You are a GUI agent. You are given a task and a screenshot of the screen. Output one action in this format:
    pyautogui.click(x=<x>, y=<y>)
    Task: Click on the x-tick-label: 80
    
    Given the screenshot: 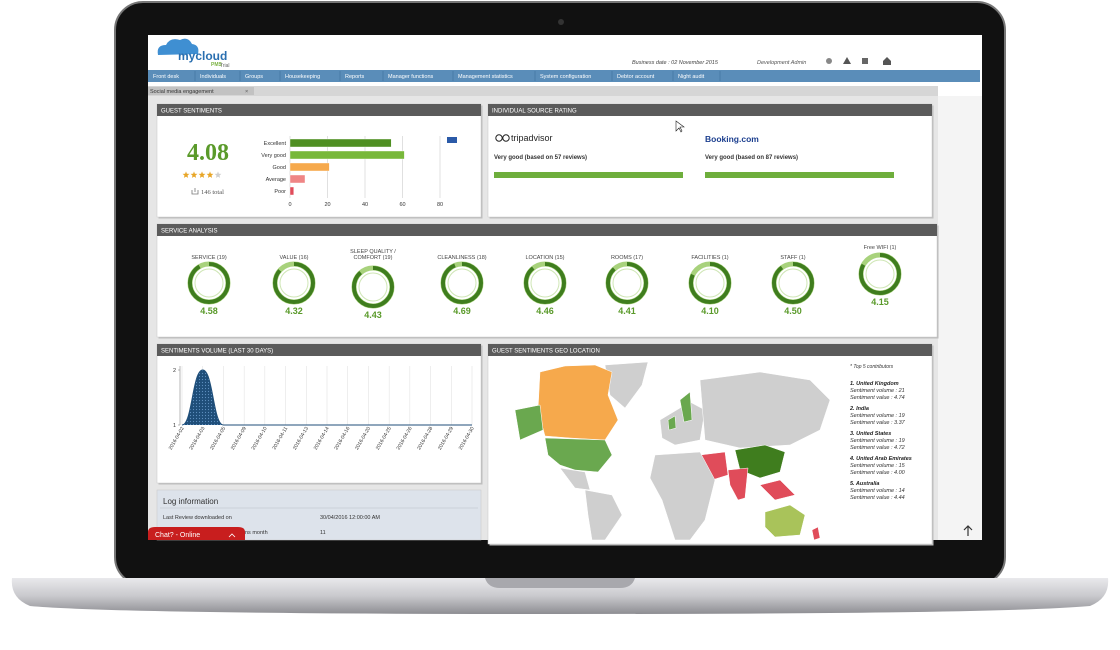 What is the action you would take?
    pyautogui.click(x=440, y=205)
    